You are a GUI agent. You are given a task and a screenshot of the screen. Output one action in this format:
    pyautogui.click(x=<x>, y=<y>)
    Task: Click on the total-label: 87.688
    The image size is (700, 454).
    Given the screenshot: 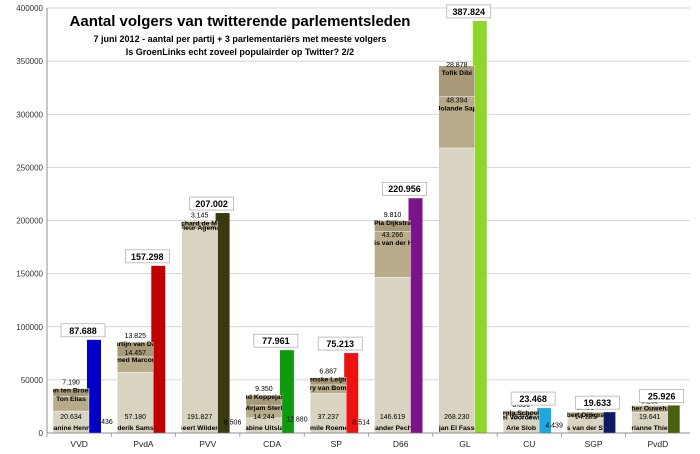 What is the action you would take?
    pyautogui.click(x=83, y=331)
    